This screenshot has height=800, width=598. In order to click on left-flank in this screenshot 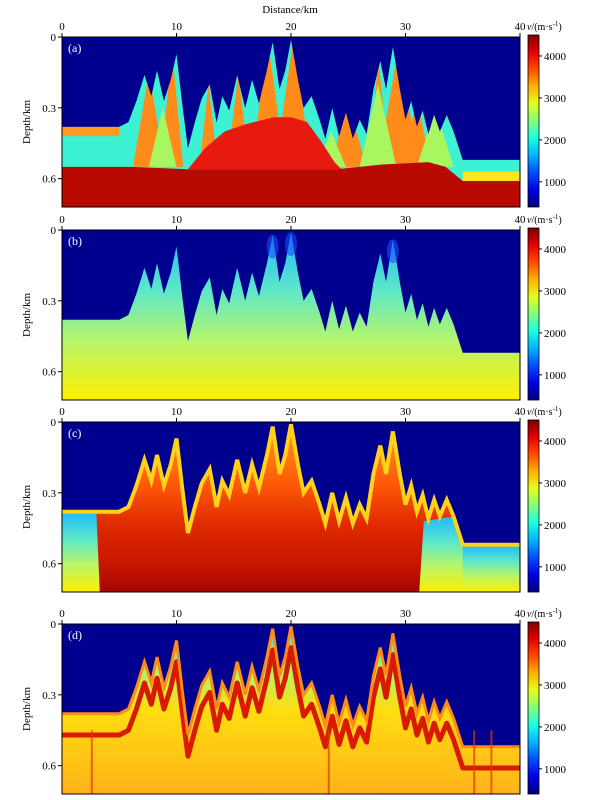, I will do `click(81, 551)`.